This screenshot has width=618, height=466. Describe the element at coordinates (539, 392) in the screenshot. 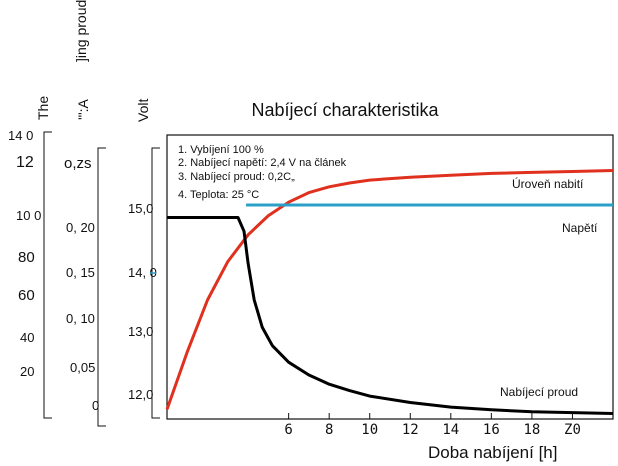

I see `series-label-charging-current: Nabíjecí proud` at that location.